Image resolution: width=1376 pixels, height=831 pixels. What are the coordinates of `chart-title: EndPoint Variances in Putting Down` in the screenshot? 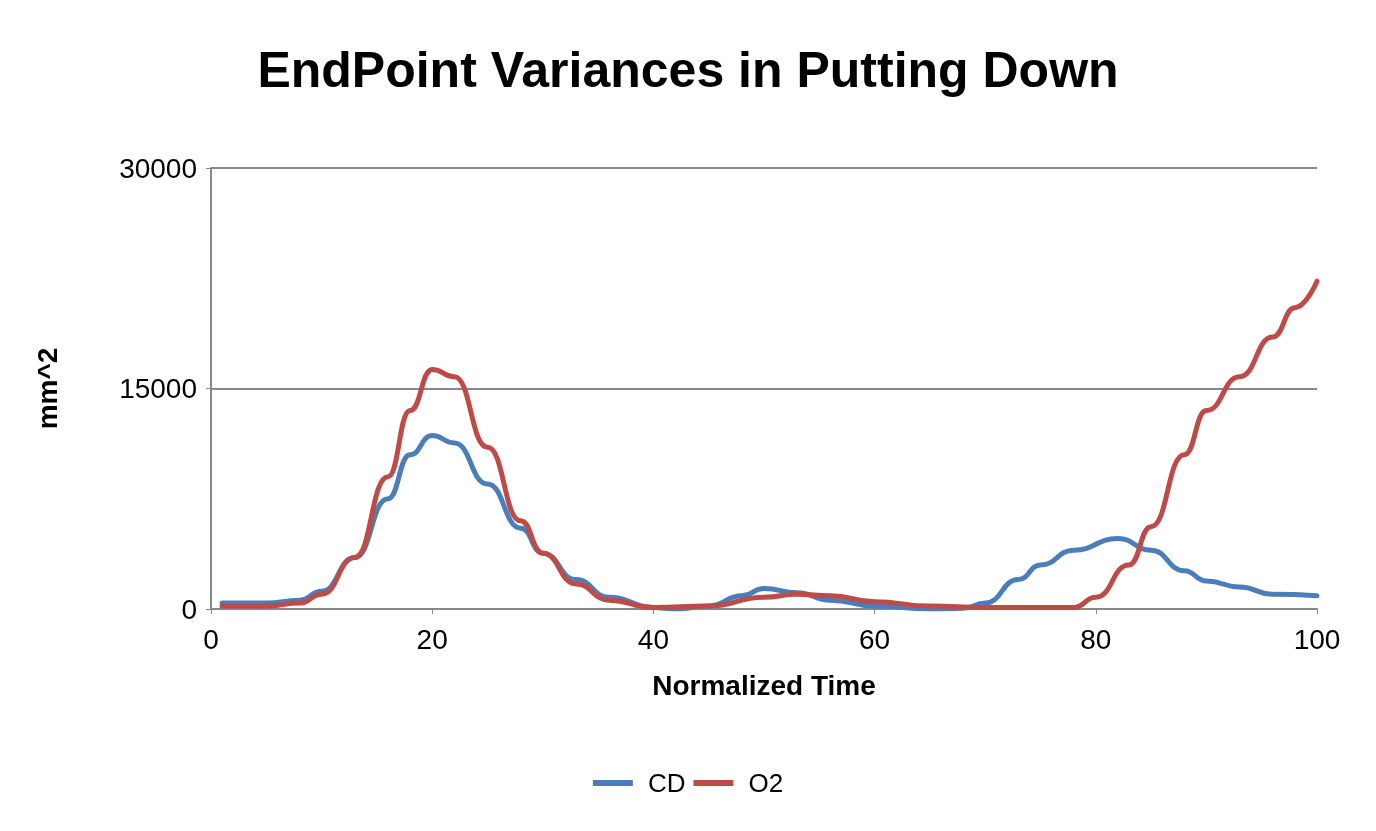 It's located at (688, 70).